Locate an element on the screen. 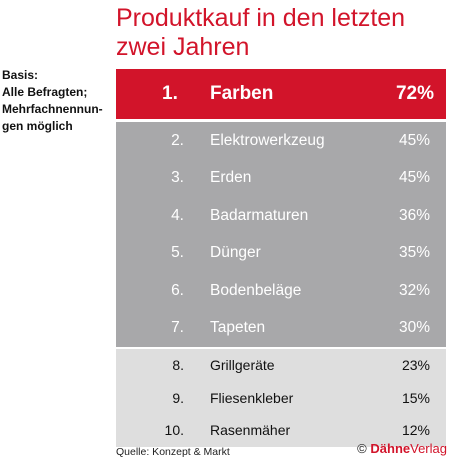  ranking-row-6: 6. Bodenbeläge 32% is located at coordinates (281, 291).